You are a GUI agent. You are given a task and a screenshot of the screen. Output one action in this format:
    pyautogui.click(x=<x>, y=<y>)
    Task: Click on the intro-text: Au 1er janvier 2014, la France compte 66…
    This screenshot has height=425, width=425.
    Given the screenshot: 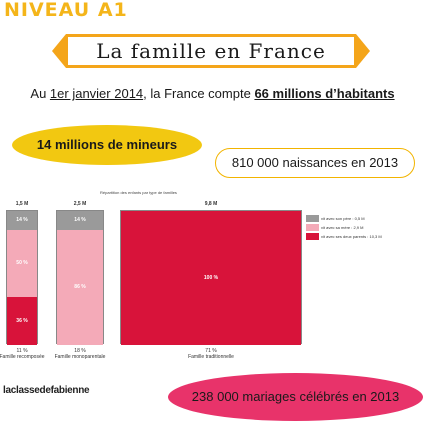 What is the action you would take?
    pyautogui.click(x=212, y=93)
    